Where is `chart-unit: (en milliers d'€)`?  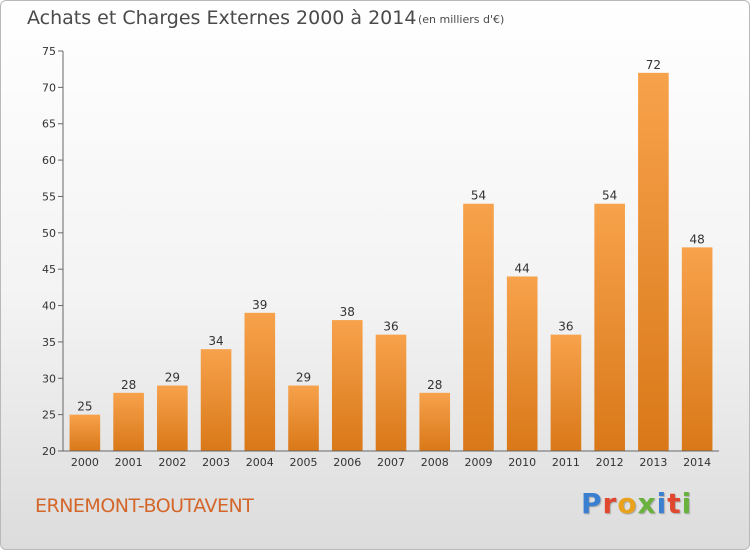 chart-unit: (en milliers d'€) is located at coordinates (461, 19).